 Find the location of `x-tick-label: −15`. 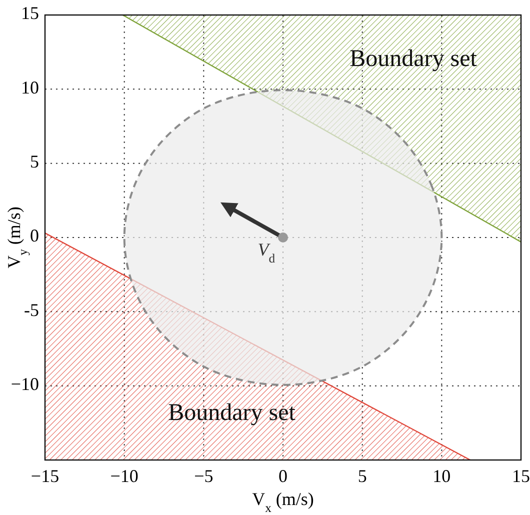

x-tick-label: −15 is located at coordinates (45, 476).